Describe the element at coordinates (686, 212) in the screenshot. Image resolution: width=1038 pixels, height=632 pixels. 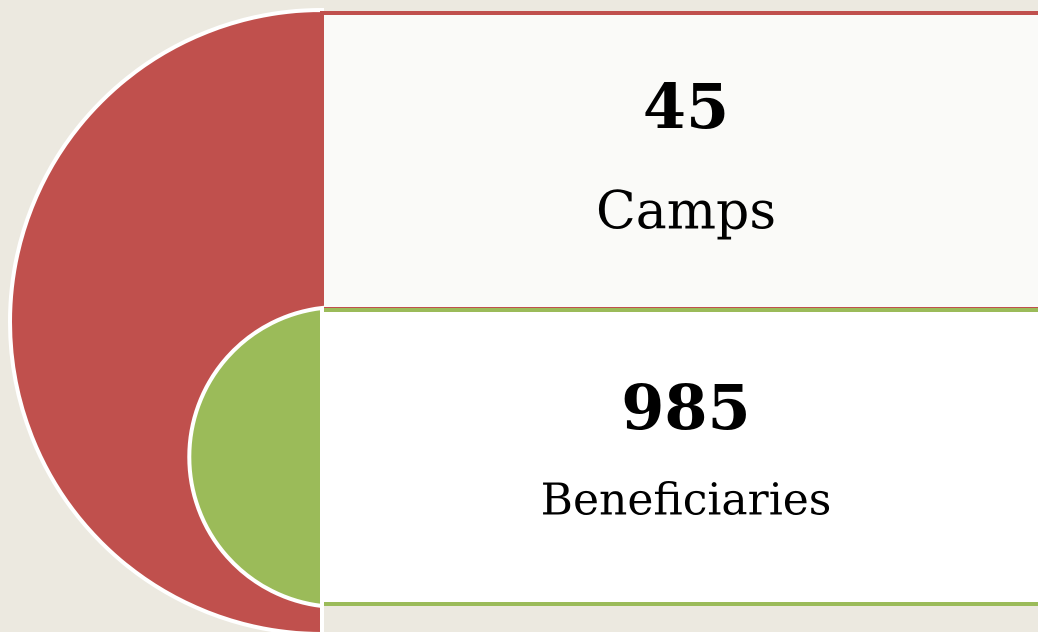
I see `camps-label: Camps` at that location.